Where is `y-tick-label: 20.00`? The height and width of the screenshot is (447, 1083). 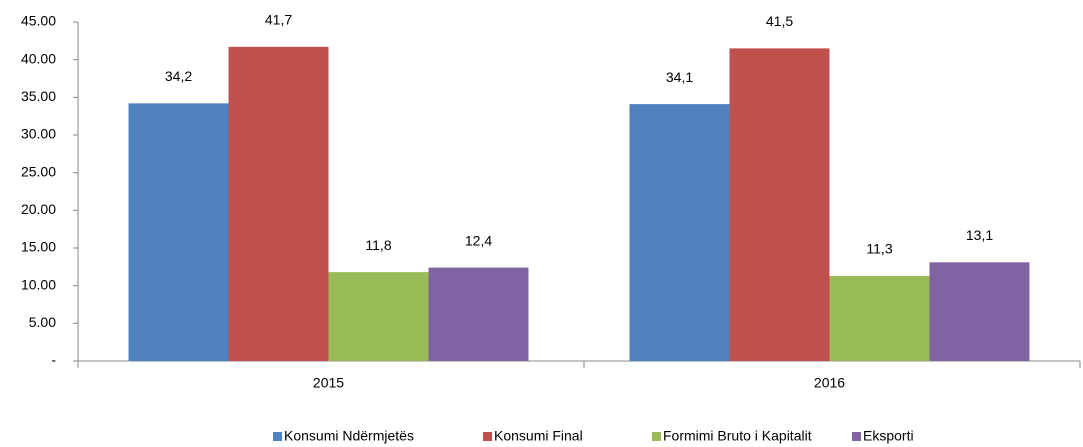 y-tick-label: 20.00 is located at coordinates (38, 209).